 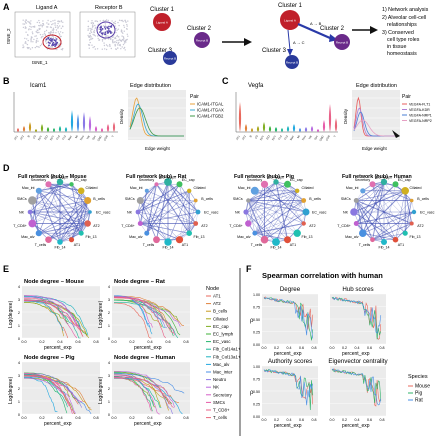 What do you see at coordinates (292, 63) in the screenshot?
I see `receptor-node-label-right-b: Recept B` at bounding box center [292, 63].